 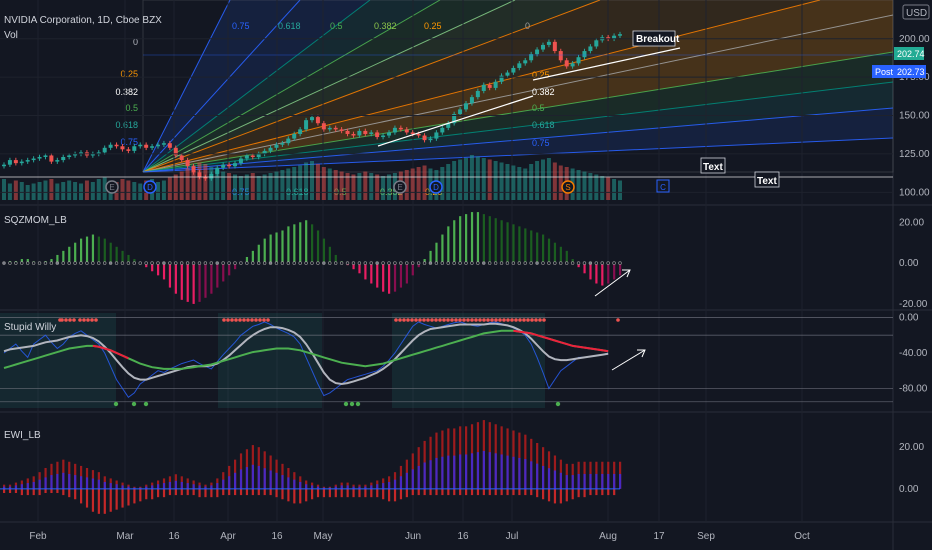 I want to click on text-note-2-label: Text, so click(x=767, y=181).